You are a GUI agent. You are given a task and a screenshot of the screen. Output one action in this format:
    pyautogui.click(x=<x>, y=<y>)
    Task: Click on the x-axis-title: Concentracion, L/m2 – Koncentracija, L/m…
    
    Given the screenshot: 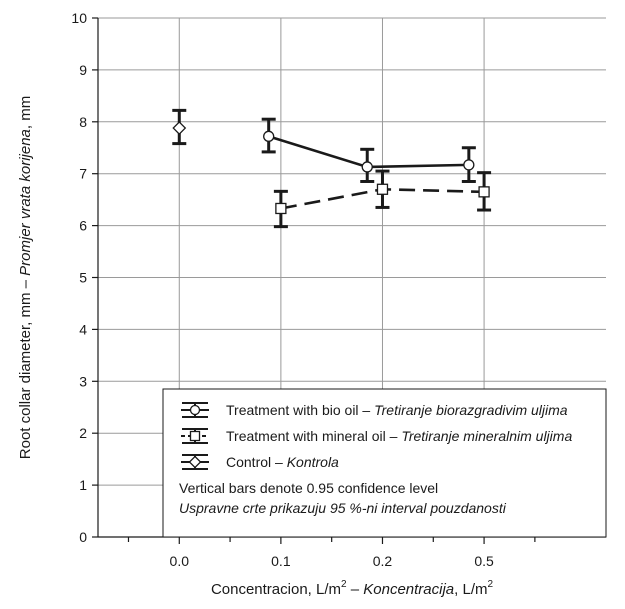 What is the action you would take?
    pyautogui.click(x=352, y=588)
    